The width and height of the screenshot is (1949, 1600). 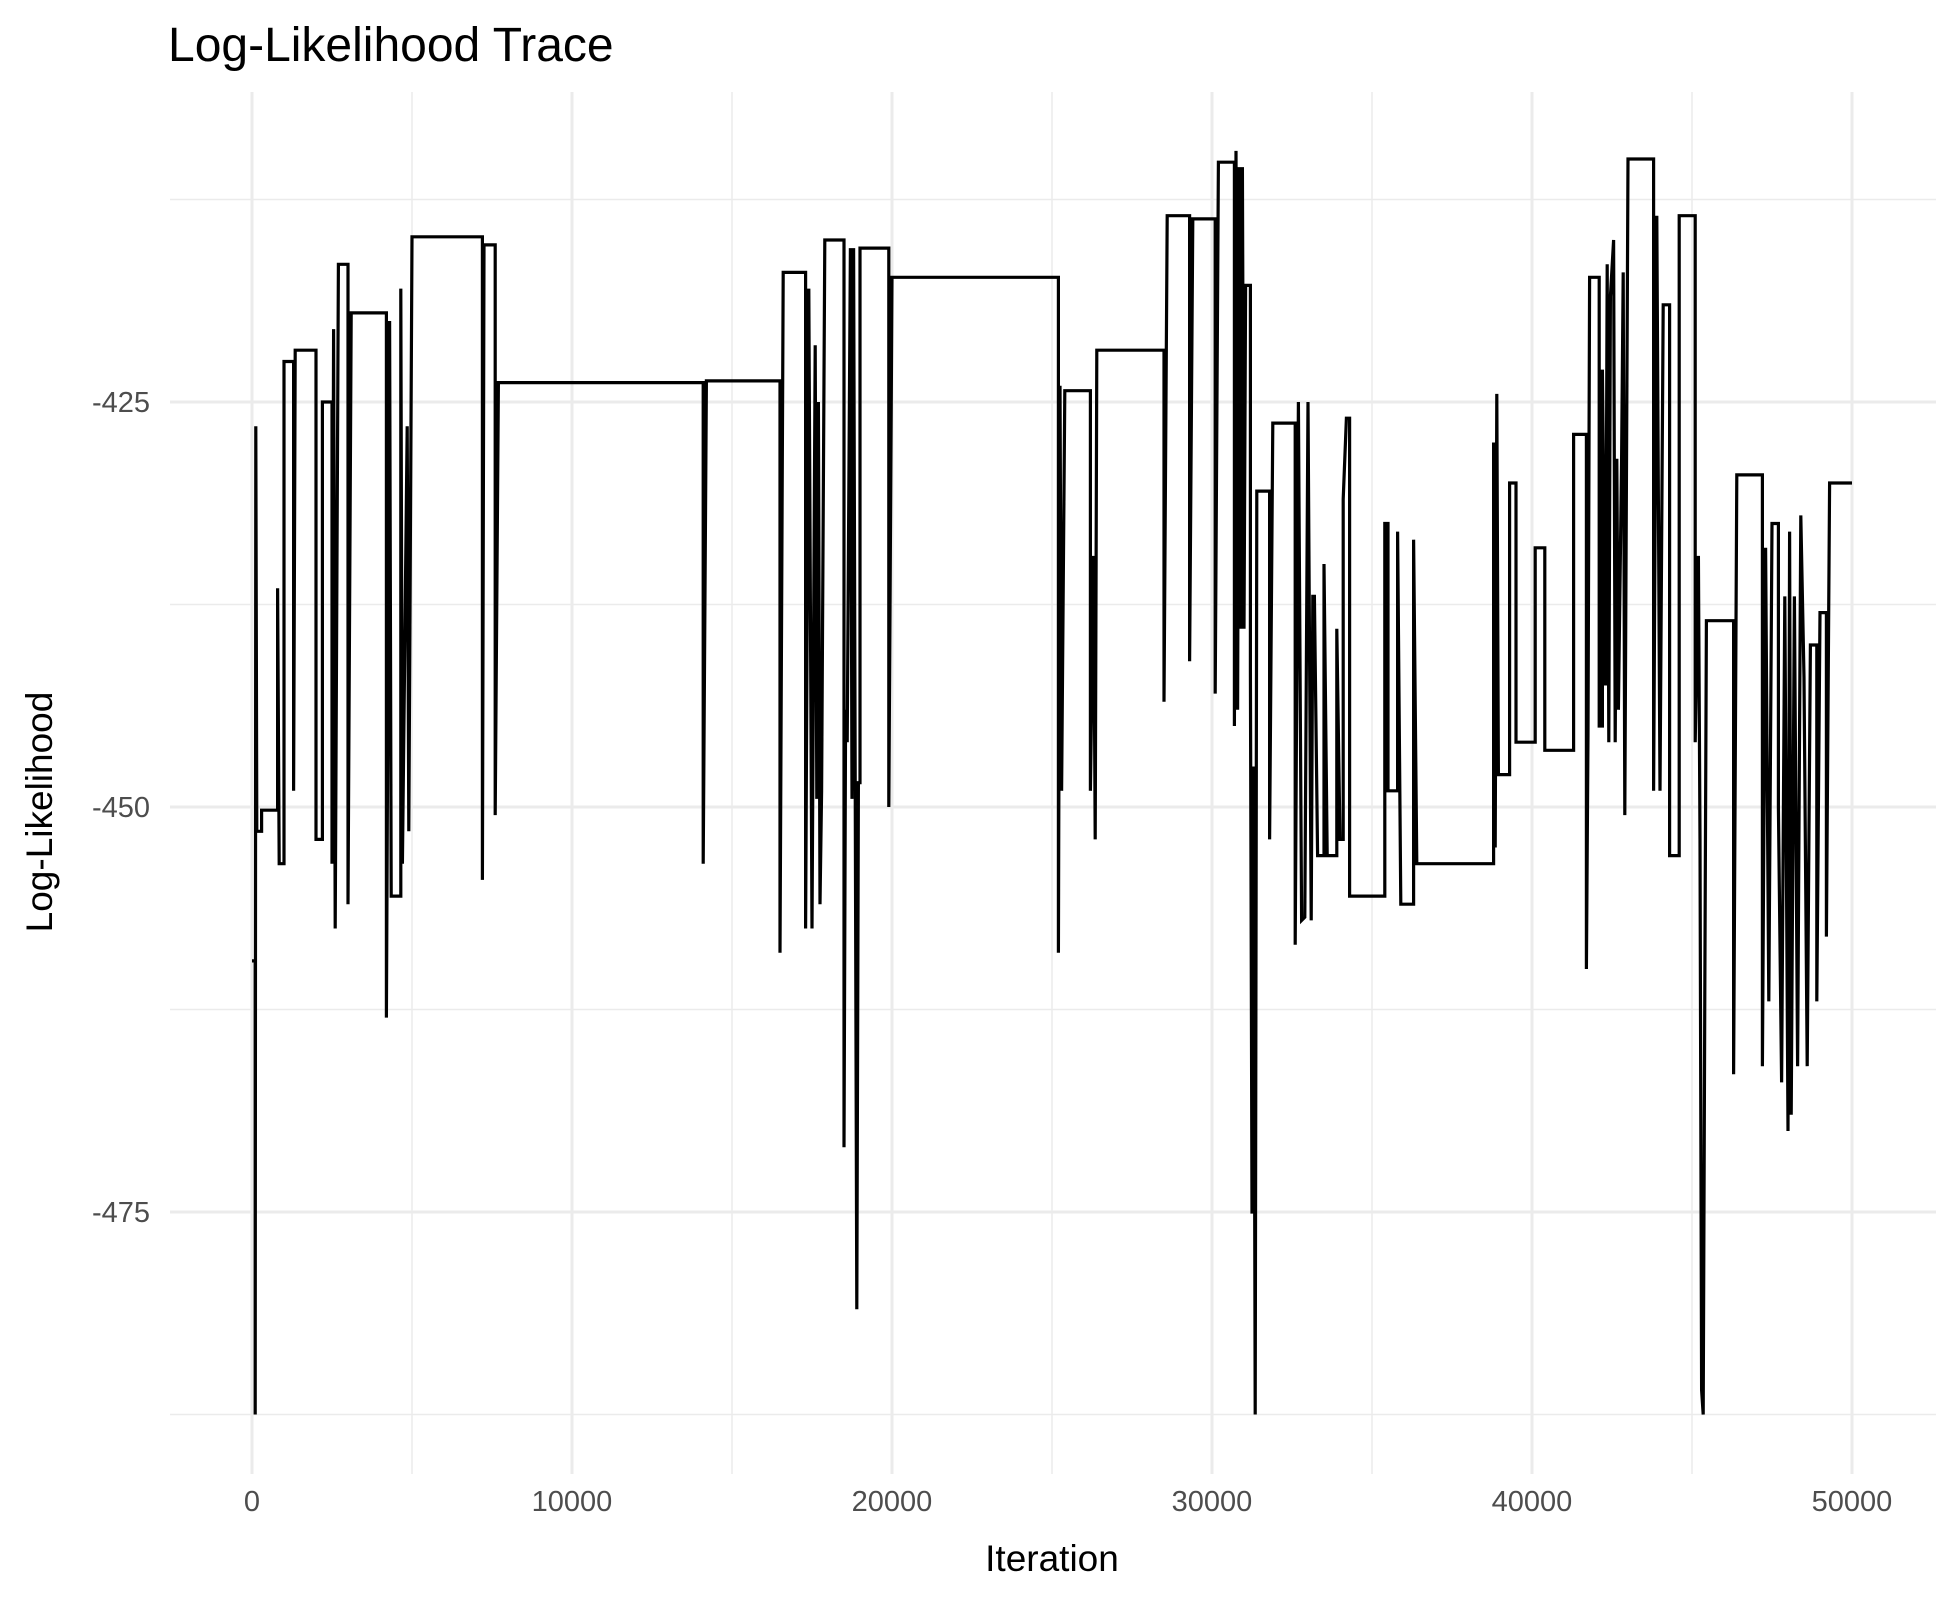 What do you see at coordinates (39, 812) in the screenshot?
I see `y-axis-title: Log-Likelihood` at bounding box center [39, 812].